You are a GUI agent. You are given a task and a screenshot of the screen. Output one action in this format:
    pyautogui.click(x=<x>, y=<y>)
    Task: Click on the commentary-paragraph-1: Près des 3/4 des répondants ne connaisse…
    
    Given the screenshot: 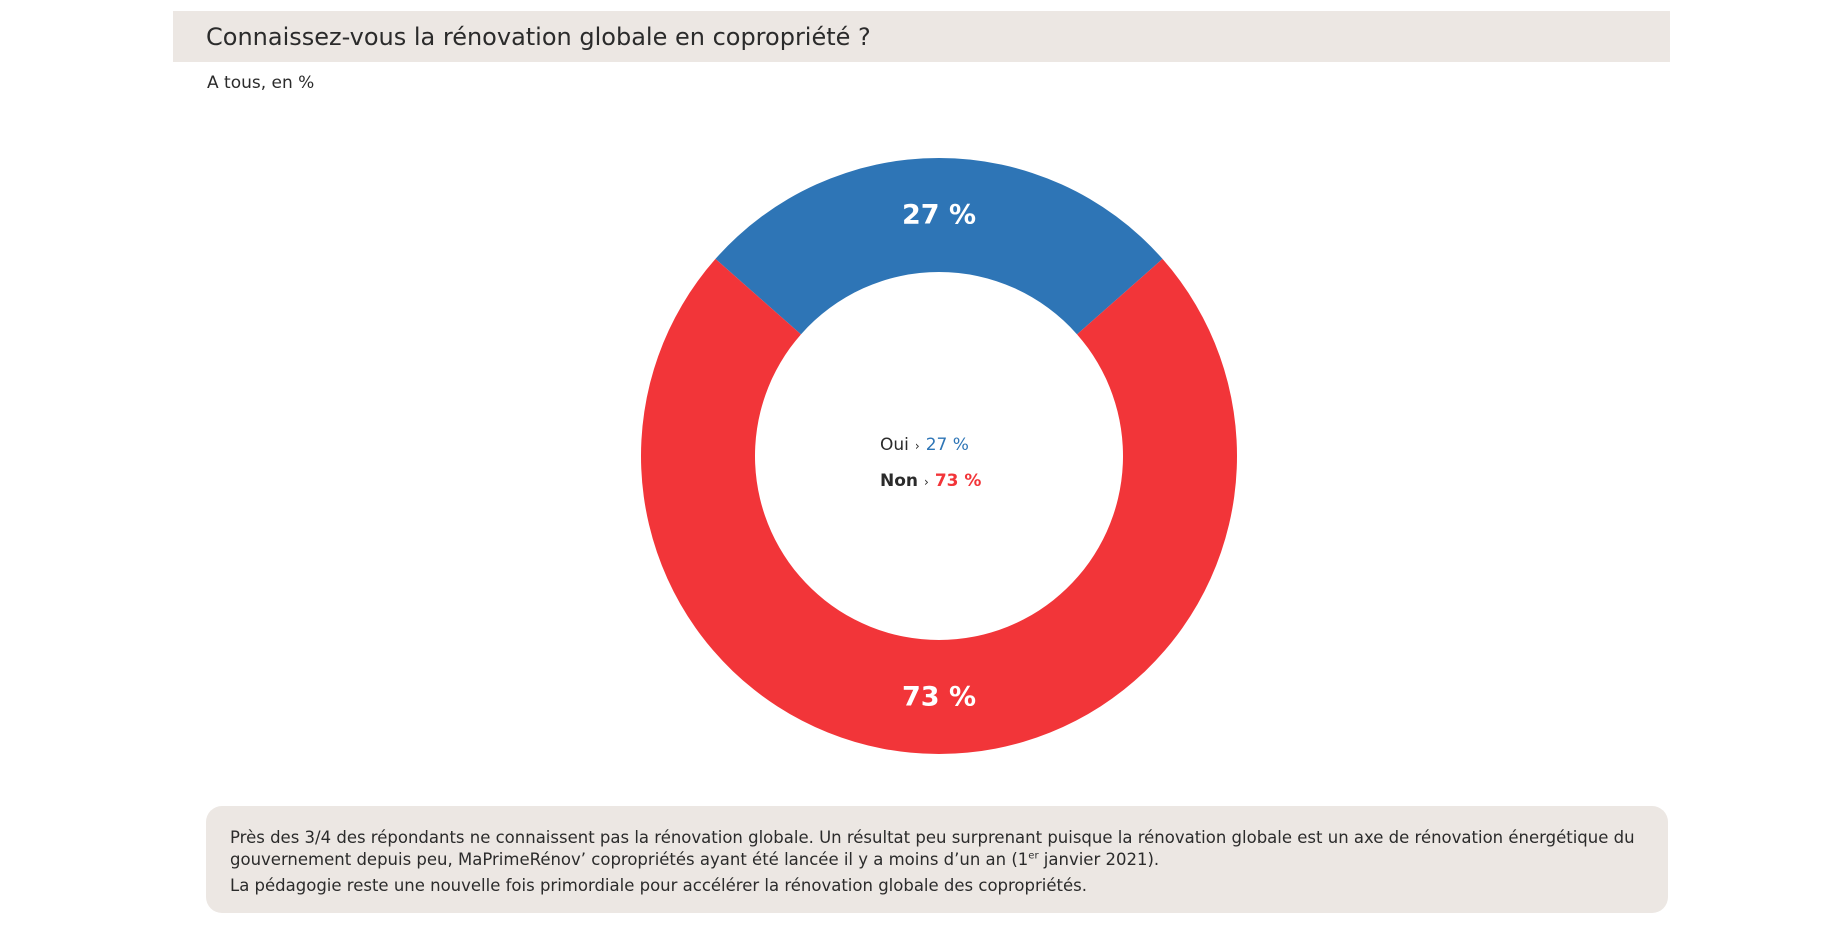 What is the action you would take?
    pyautogui.click(x=937, y=849)
    